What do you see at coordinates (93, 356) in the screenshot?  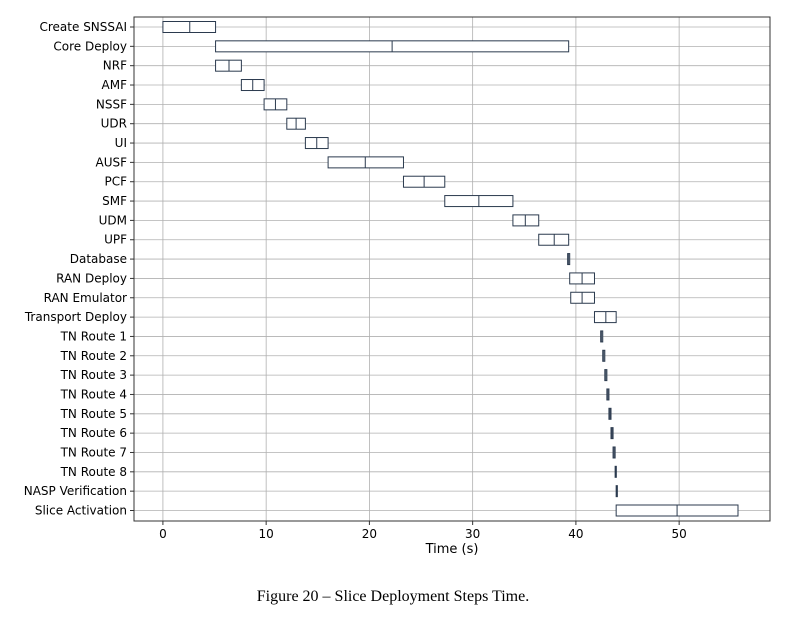 I see `y-tick-label: TN Route 2` at bounding box center [93, 356].